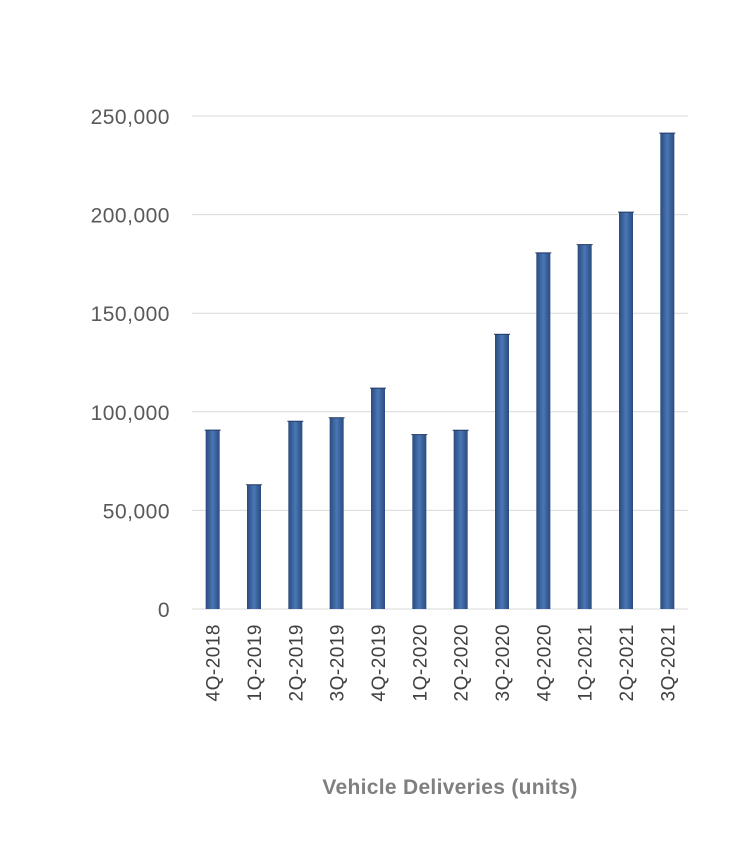  What do you see at coordinates (667, 371) in the screenshot?
I see `bar-3q-2021` at bounding box center [667, 371].